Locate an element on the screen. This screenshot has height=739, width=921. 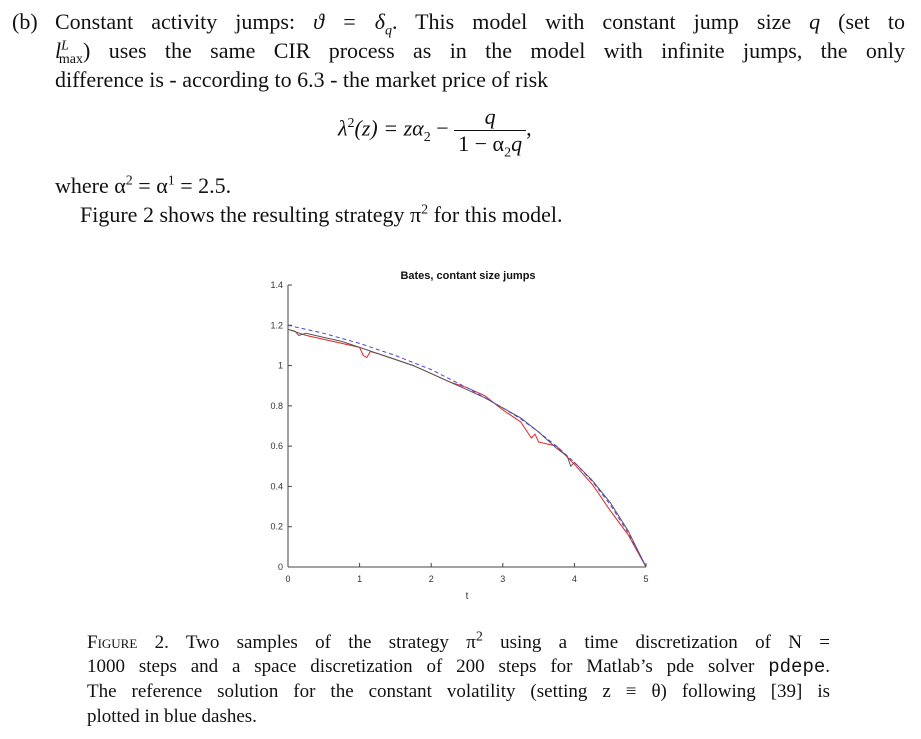
y-tick-label: 0 is located at coordinates (280, 567).